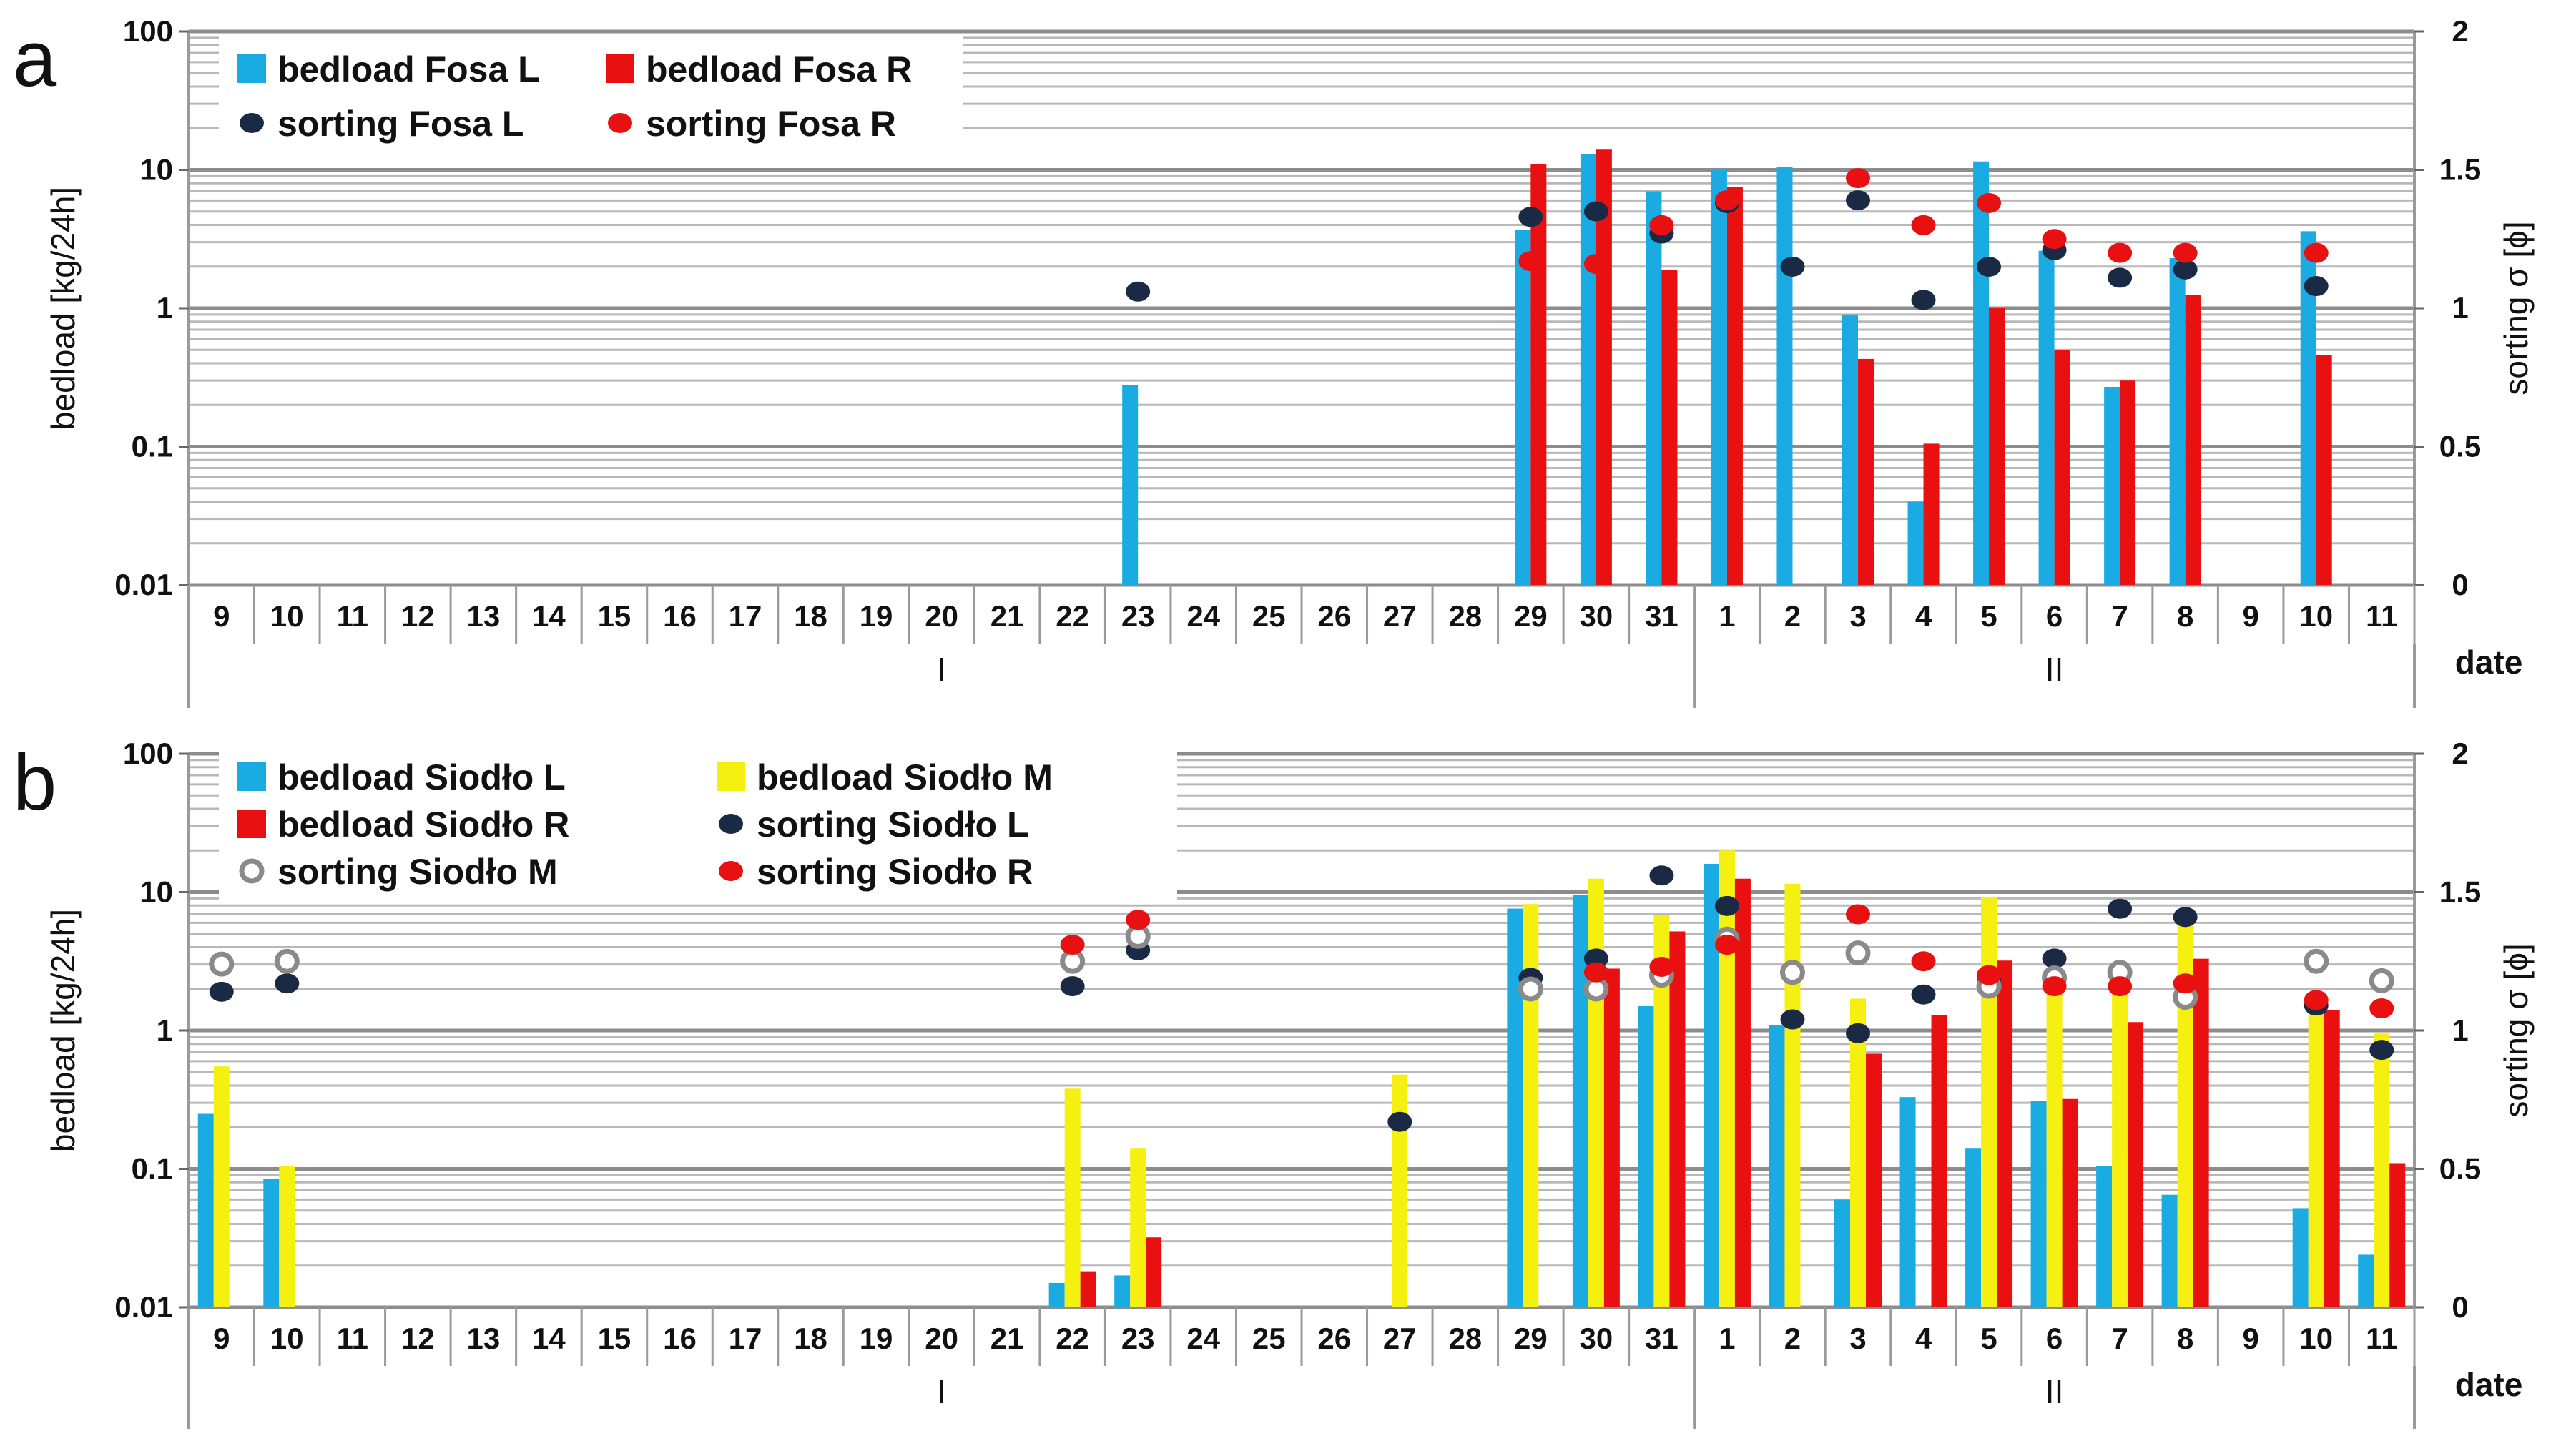  Describe the element at coordinates (1531, 1338) in the screenshot. I see `date-tick-label: 29` at that location.